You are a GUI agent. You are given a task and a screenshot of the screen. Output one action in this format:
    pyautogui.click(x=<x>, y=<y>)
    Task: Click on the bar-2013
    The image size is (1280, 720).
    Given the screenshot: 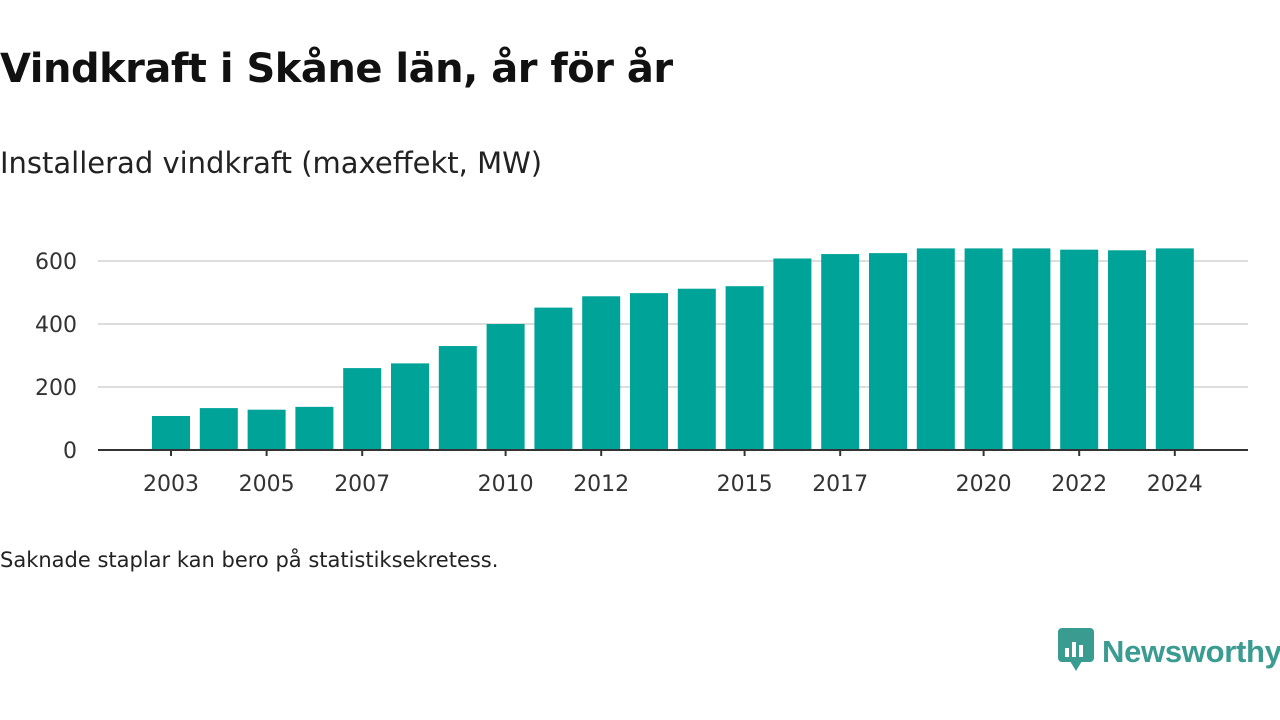 What is the action you would take?
    pyautogui.click(x=649, y=371)
    